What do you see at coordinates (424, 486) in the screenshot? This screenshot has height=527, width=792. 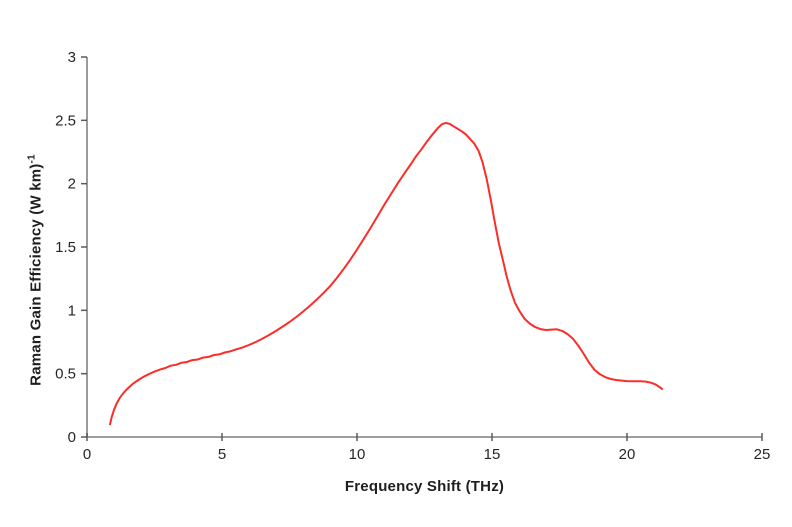 I see `x-axis-title: Frequency Shift (THz)` at bounding box center [424, 486].